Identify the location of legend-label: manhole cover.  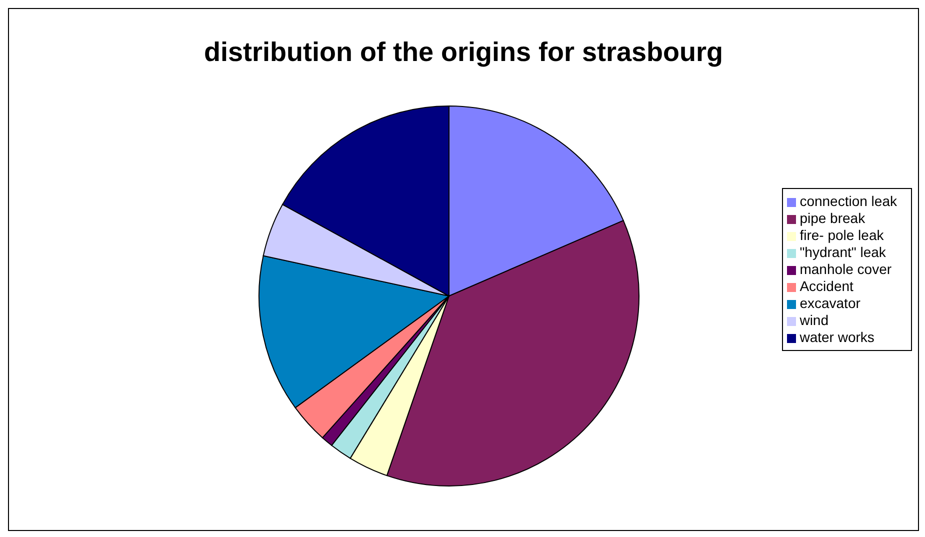
(846, 269).